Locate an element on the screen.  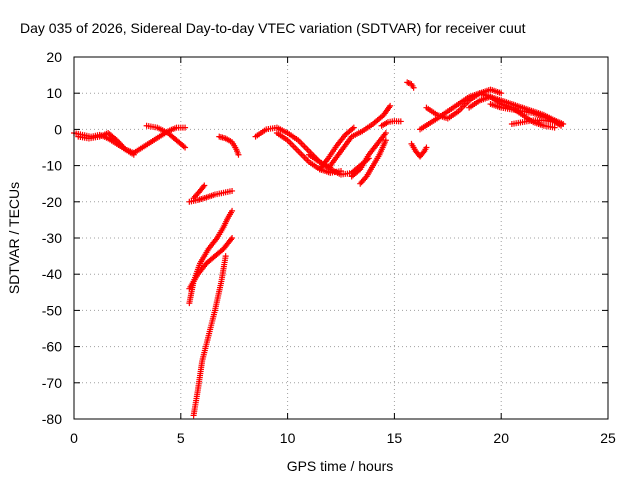
y-tick-label: 20 is located at coordinates (54, 57).